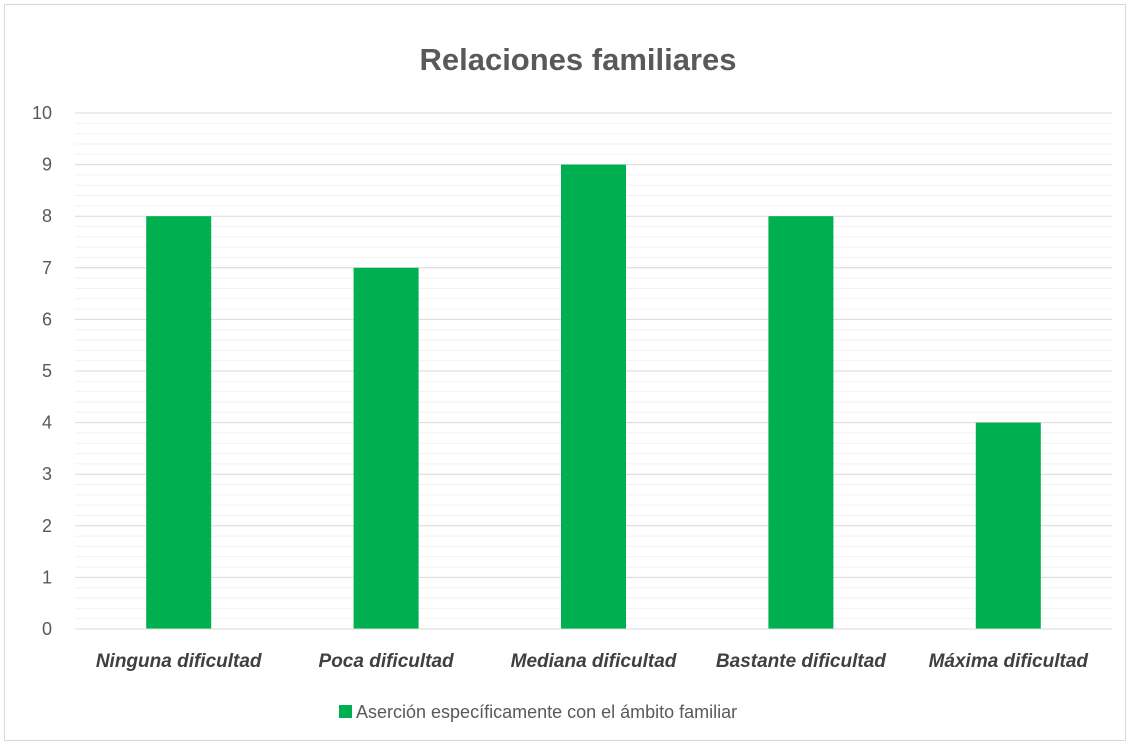 The height and width of the screenshot is (745, 1130). I want to click on x-tick-label: Bastante dificultad, so click(801, 661).